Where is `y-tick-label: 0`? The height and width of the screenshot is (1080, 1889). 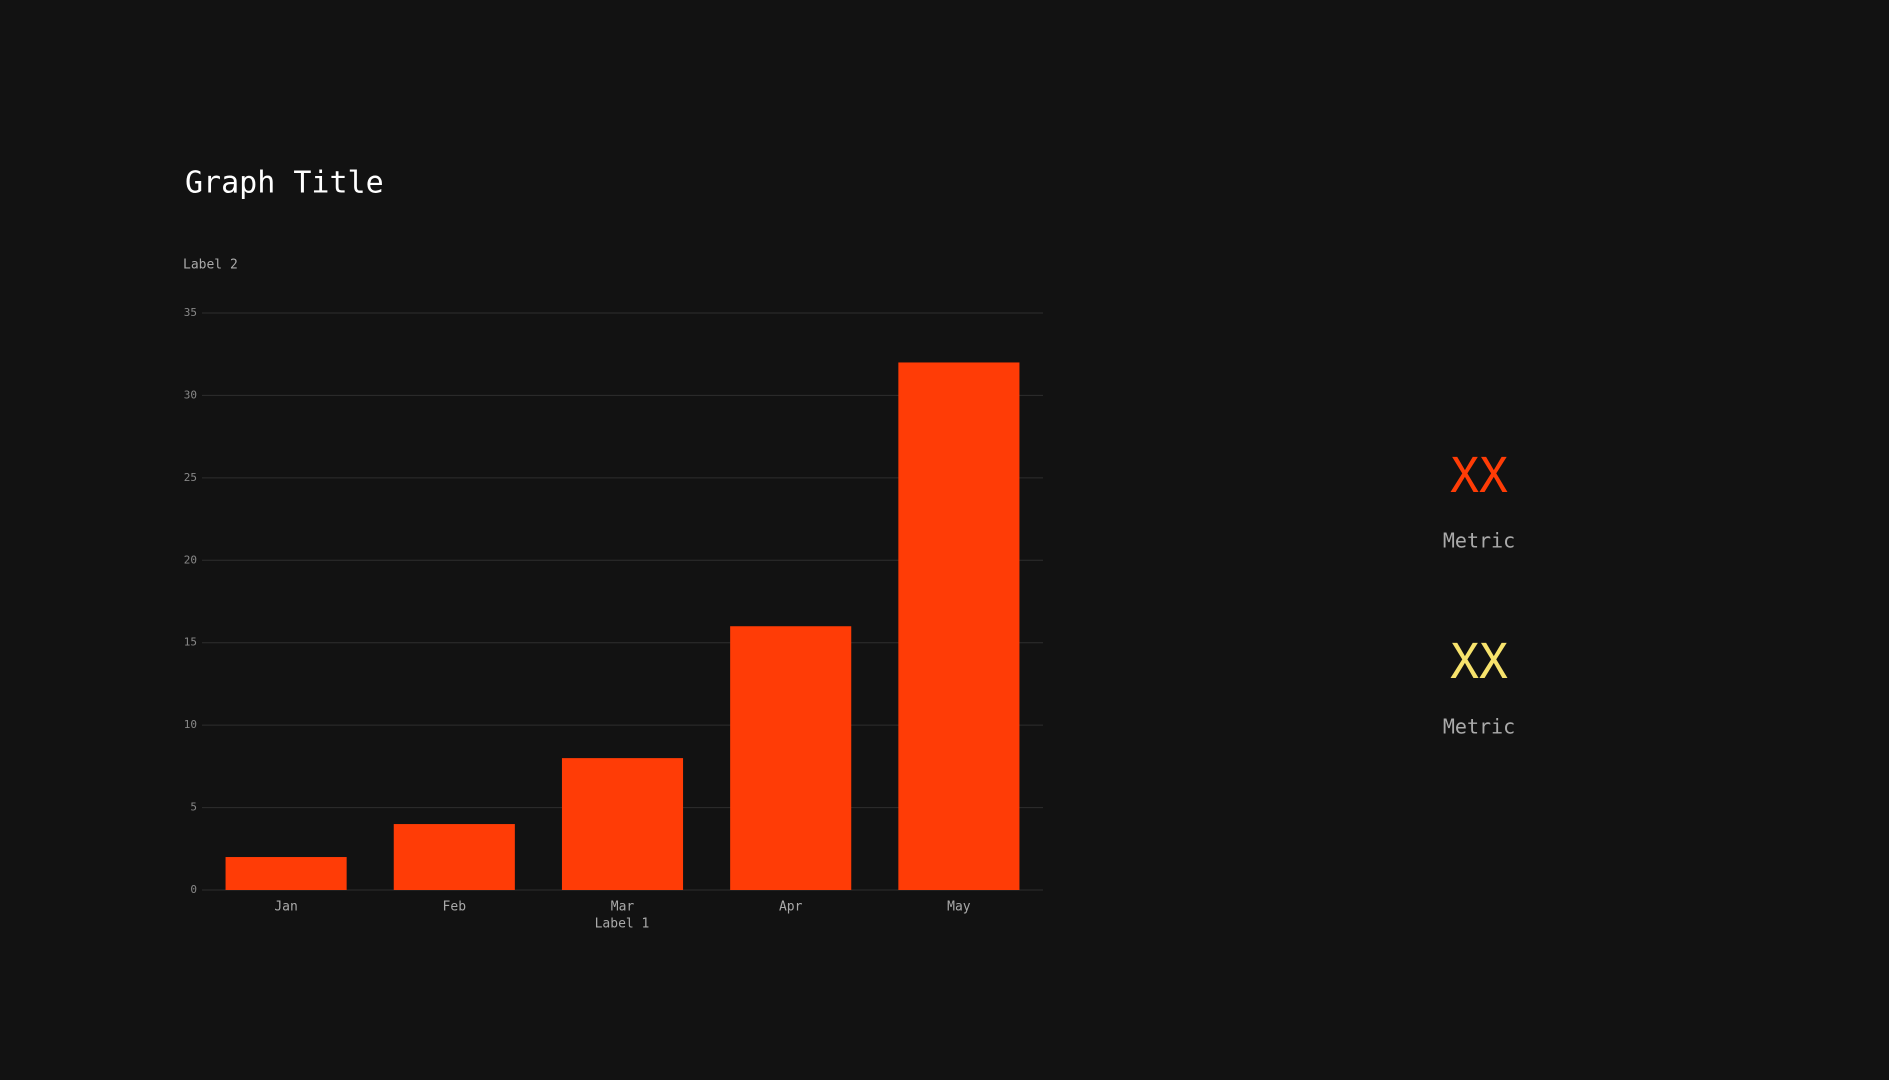 y-tick-label: 0 is located at coordinates (193, 889).